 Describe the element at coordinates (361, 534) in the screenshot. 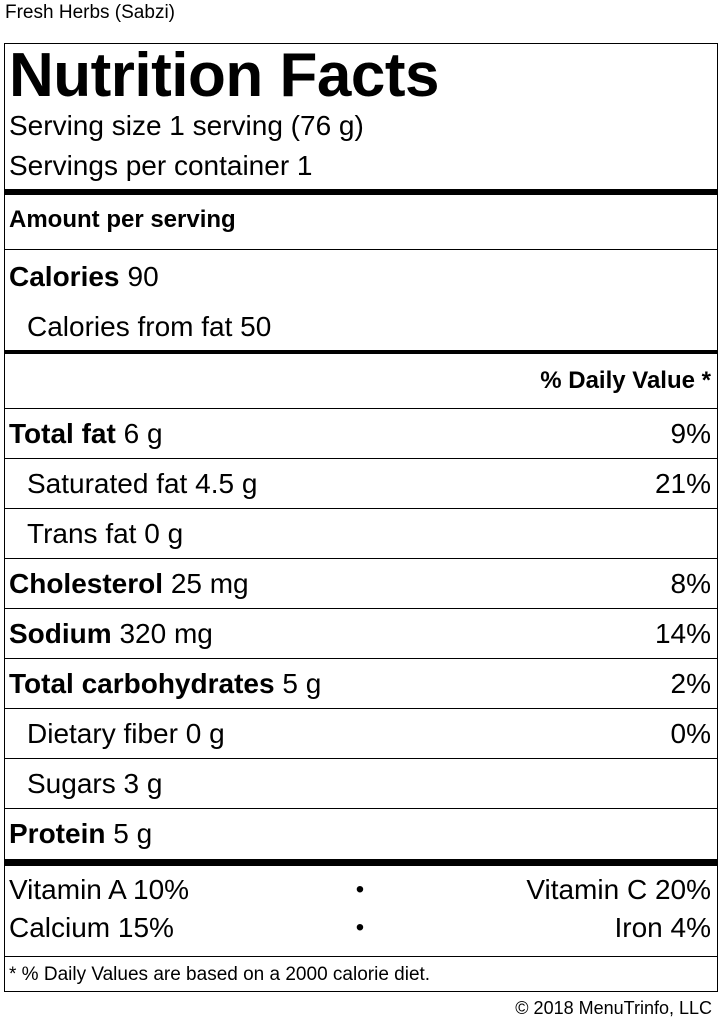

I see `nutrient-row-trans-fat: Trans fat 0 g` at that location.